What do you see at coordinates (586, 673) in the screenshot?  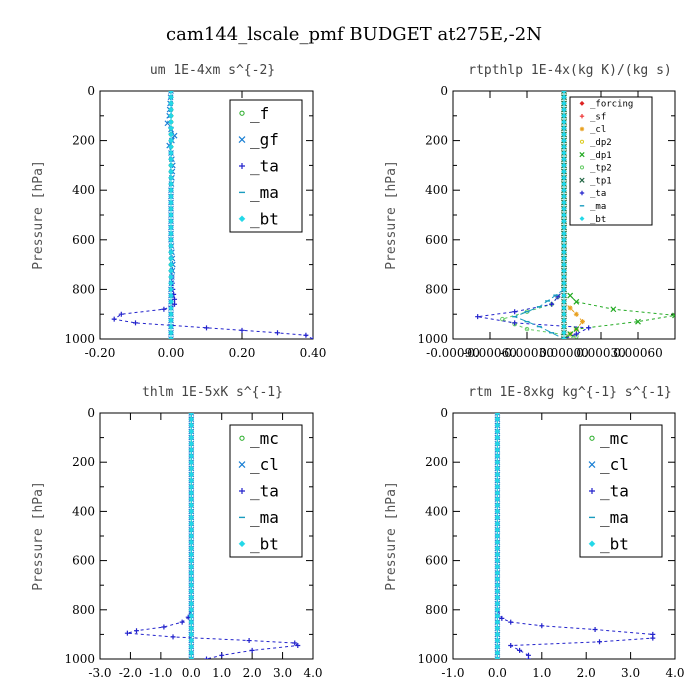 I see `x-tick-label: 2.0` at bounding box center [586, 673].